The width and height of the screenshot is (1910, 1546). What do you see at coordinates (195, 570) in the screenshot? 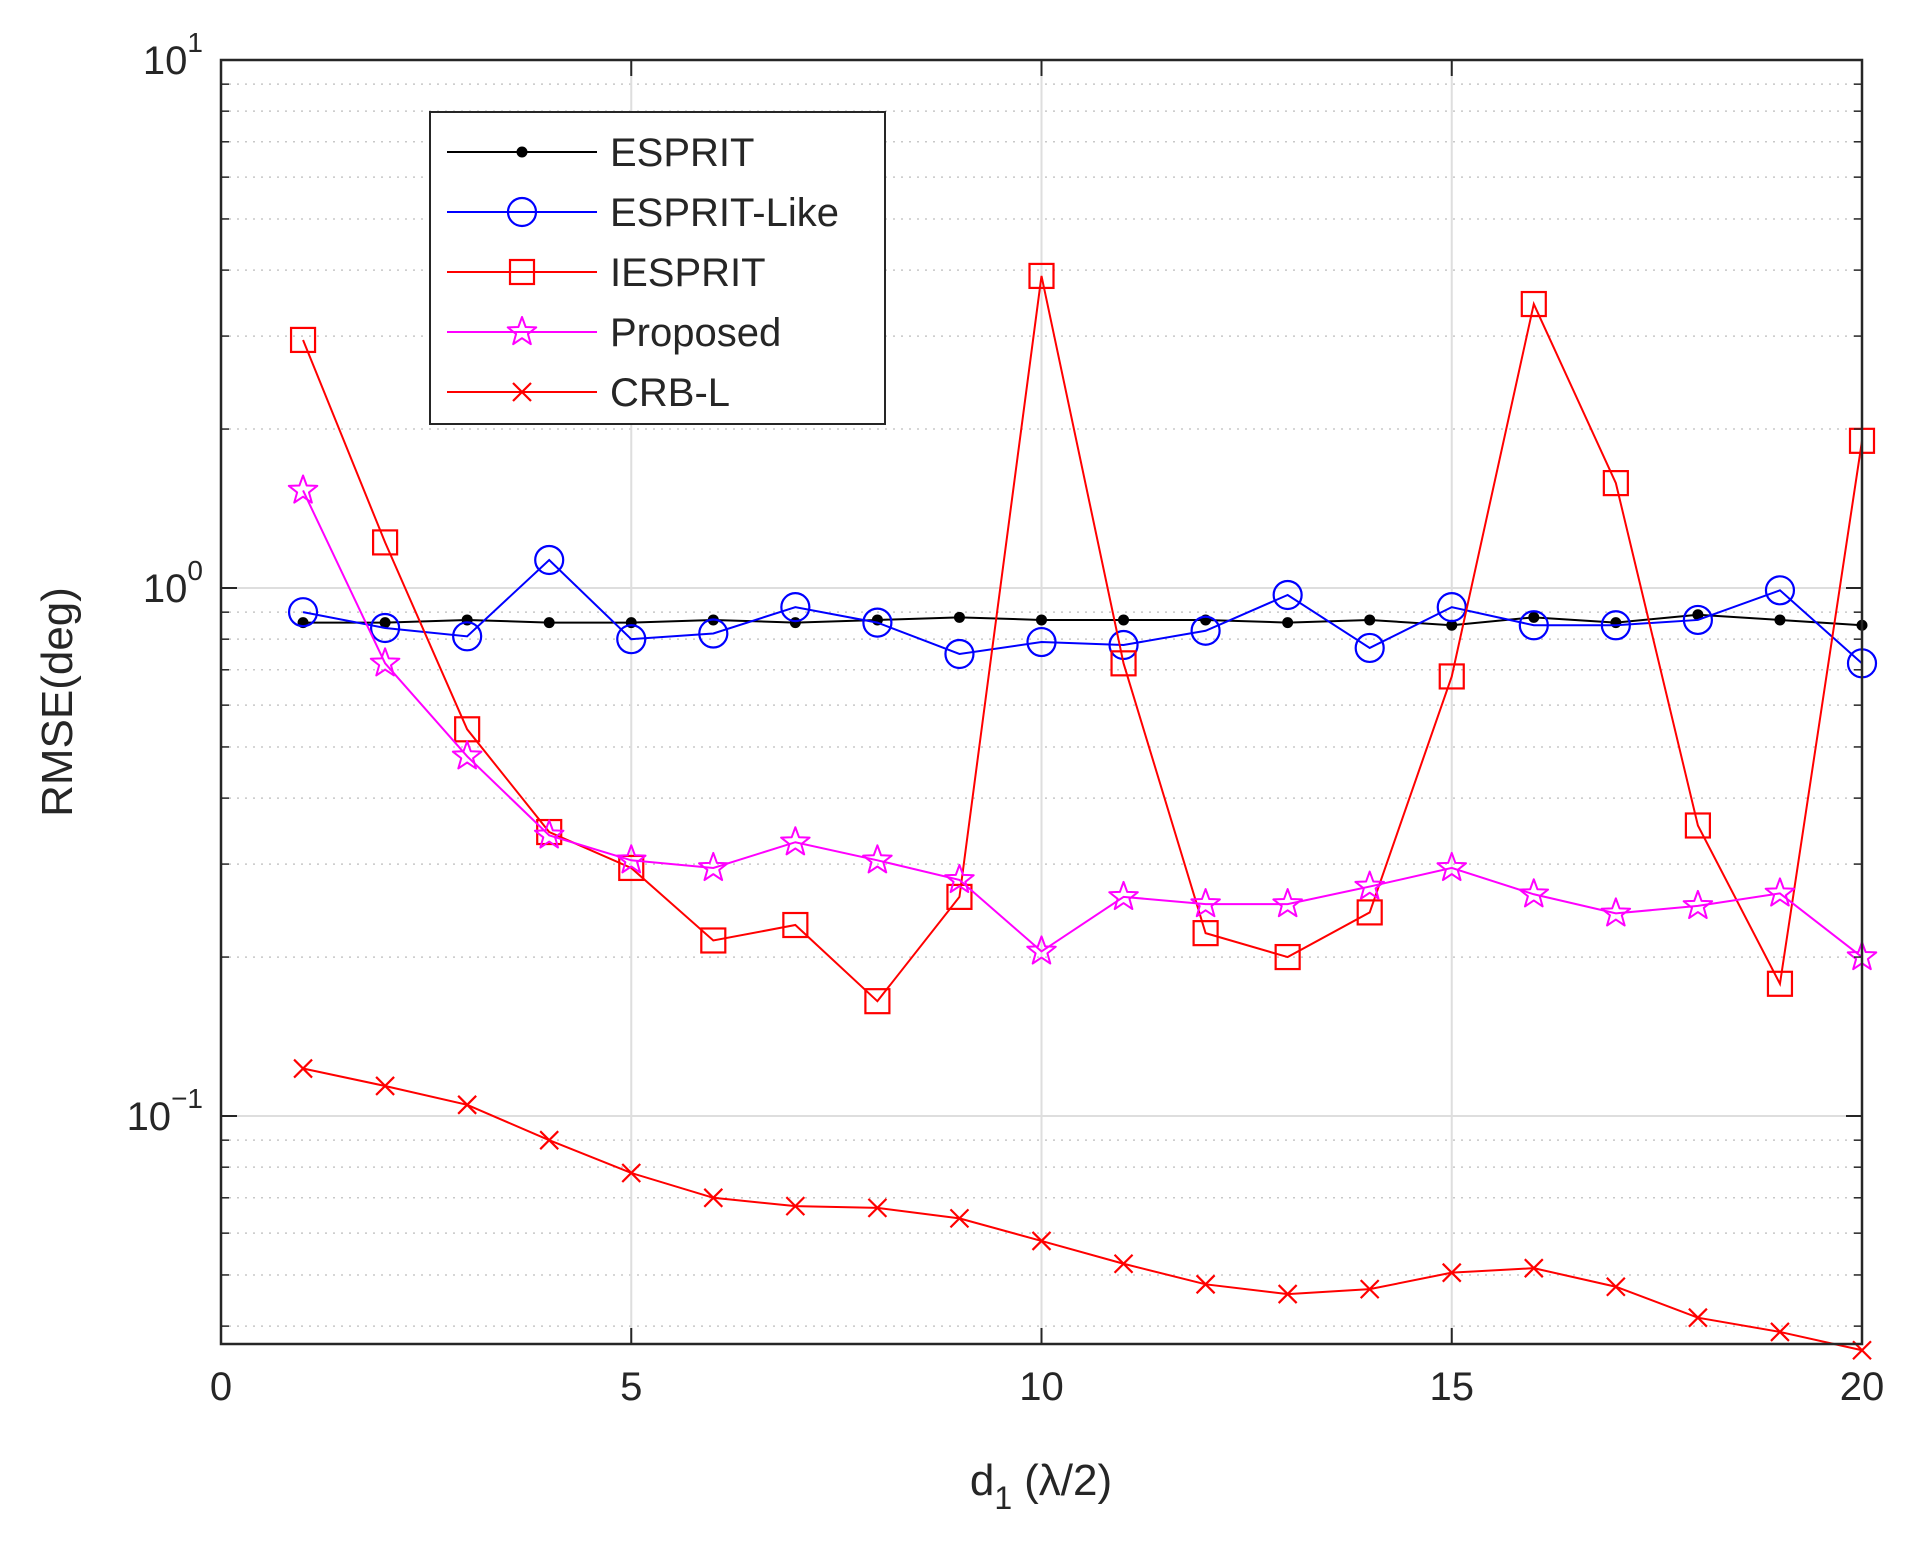
I see `y-tick-label-exponent: 0` at bounding box center [195, 570].